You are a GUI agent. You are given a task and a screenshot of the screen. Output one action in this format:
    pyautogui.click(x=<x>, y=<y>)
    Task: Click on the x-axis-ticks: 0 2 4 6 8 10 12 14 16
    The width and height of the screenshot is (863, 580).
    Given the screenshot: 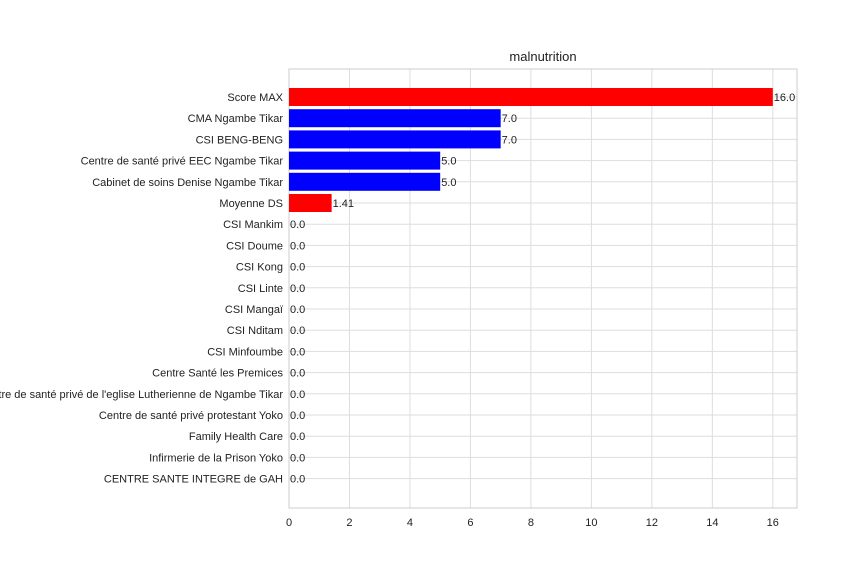 What is the action you would take?
    pyautogui.click(x=532, y=523)
    